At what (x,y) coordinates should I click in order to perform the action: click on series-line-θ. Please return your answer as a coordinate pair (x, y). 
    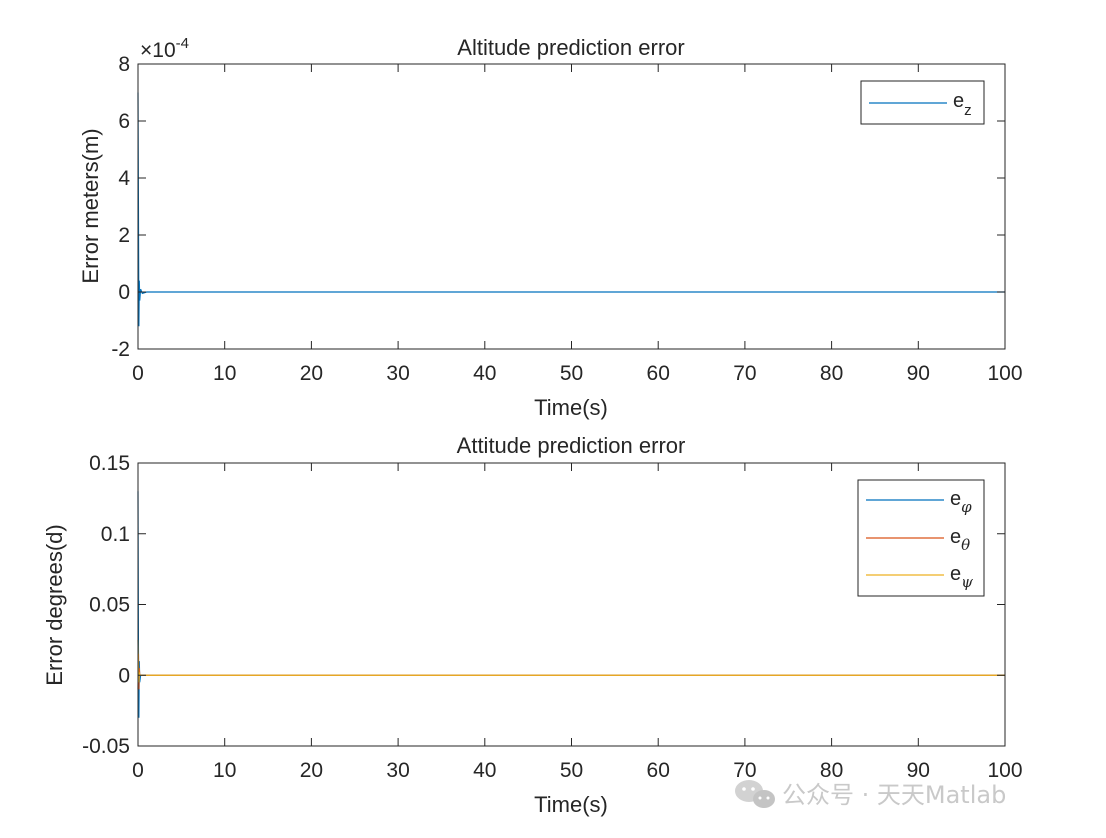
    Looking at the image, I should click on (571, 672).